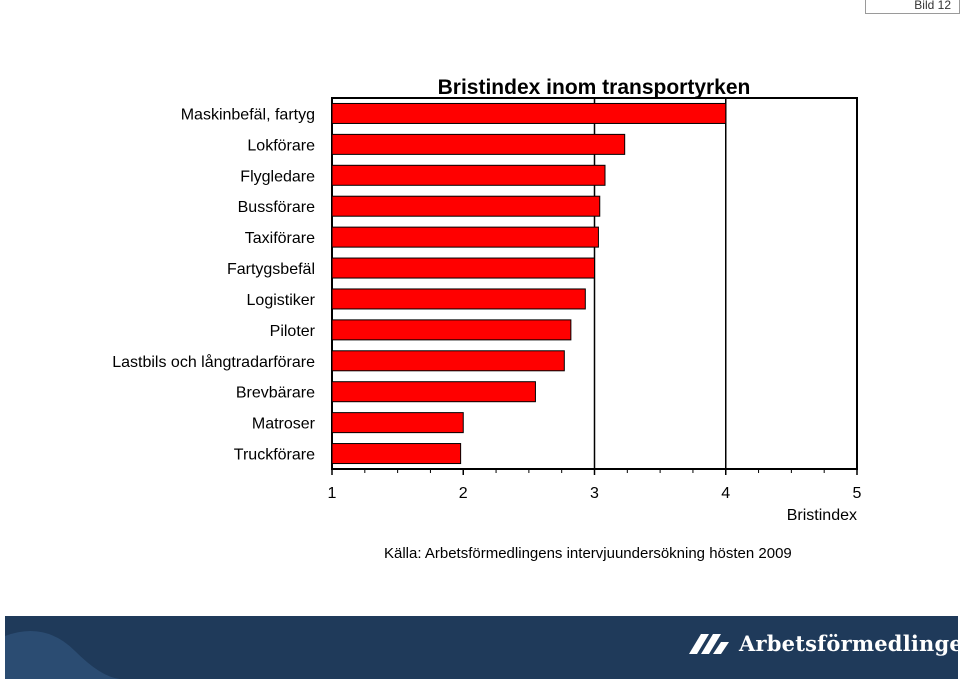 The width and height of the screenshot is (960, 681). I want to click on x-axis-title: Bristindex, so click(822, 515).